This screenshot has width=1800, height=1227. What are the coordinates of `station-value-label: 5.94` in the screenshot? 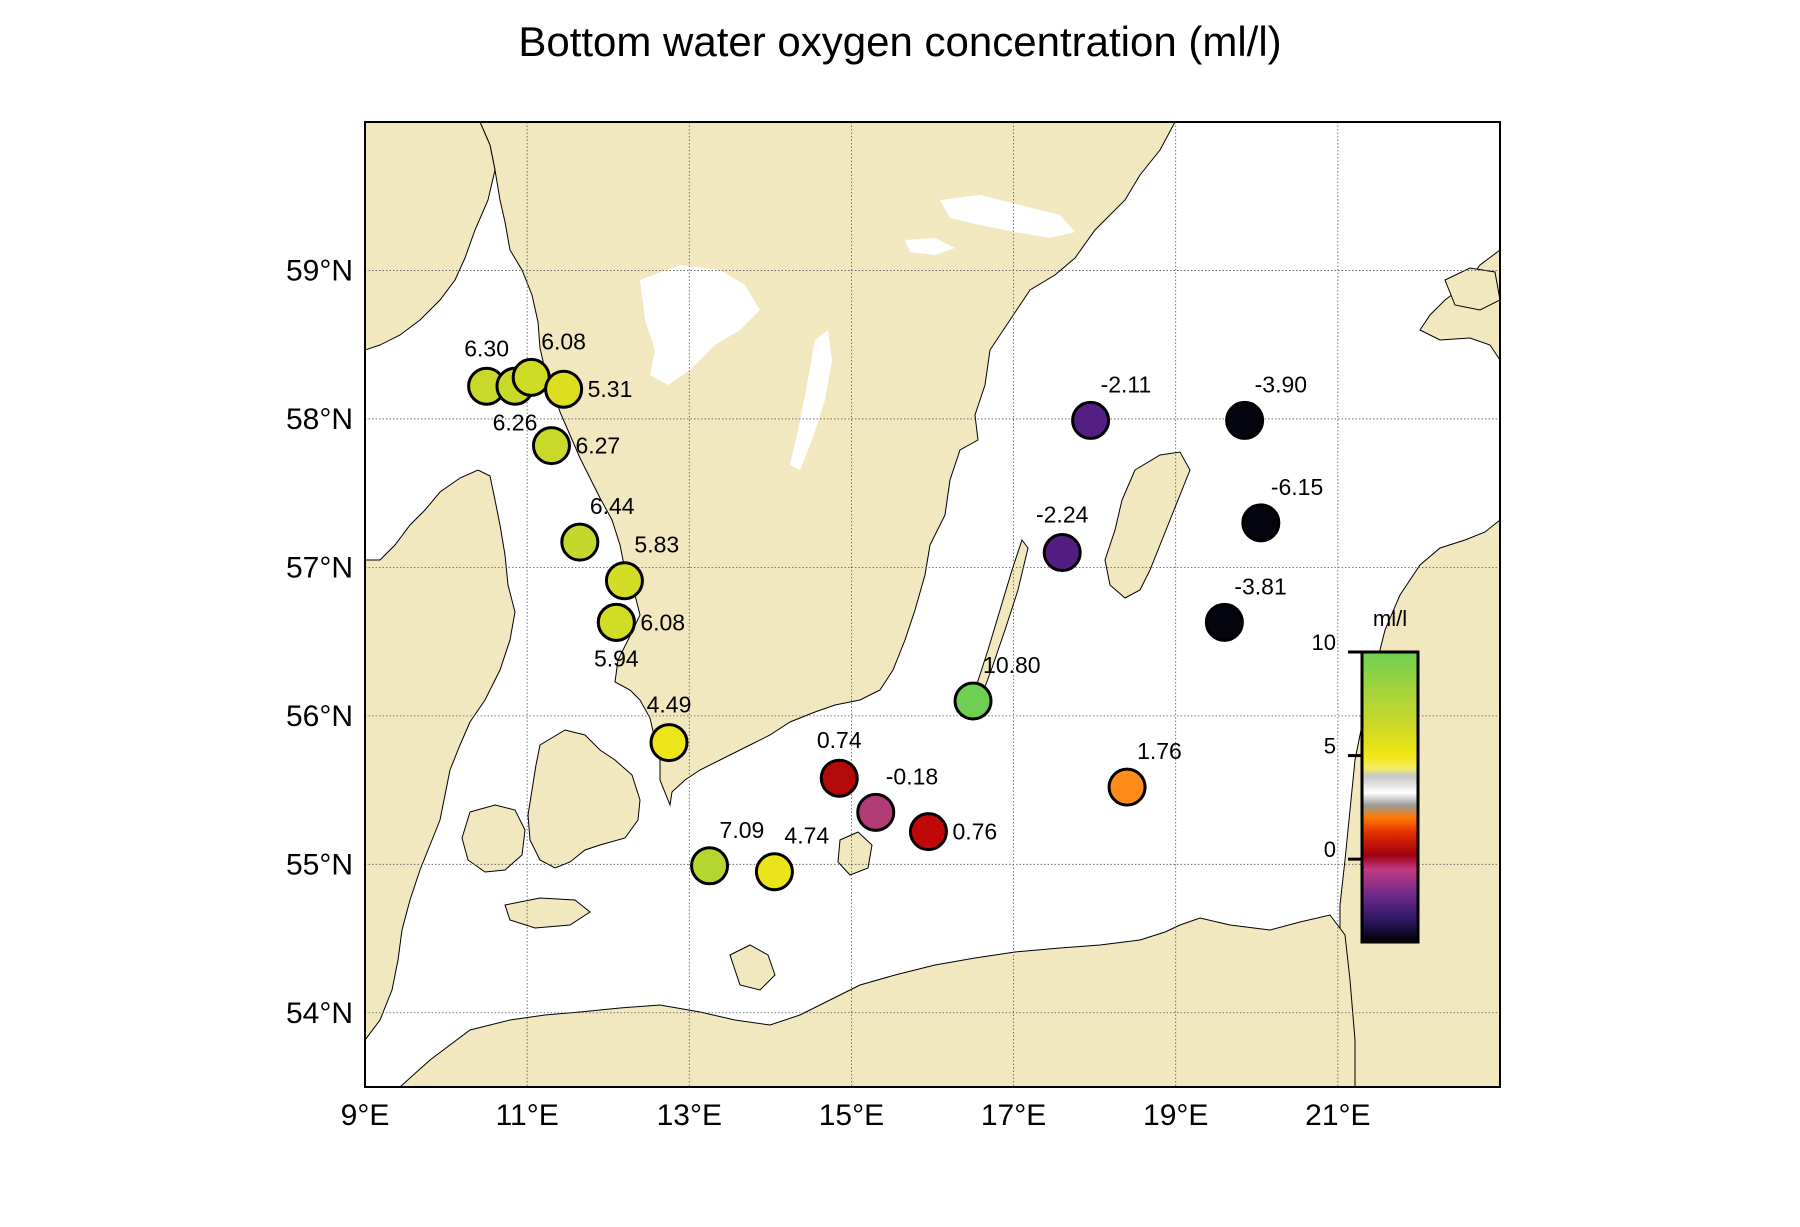 It's located at (616, 658).